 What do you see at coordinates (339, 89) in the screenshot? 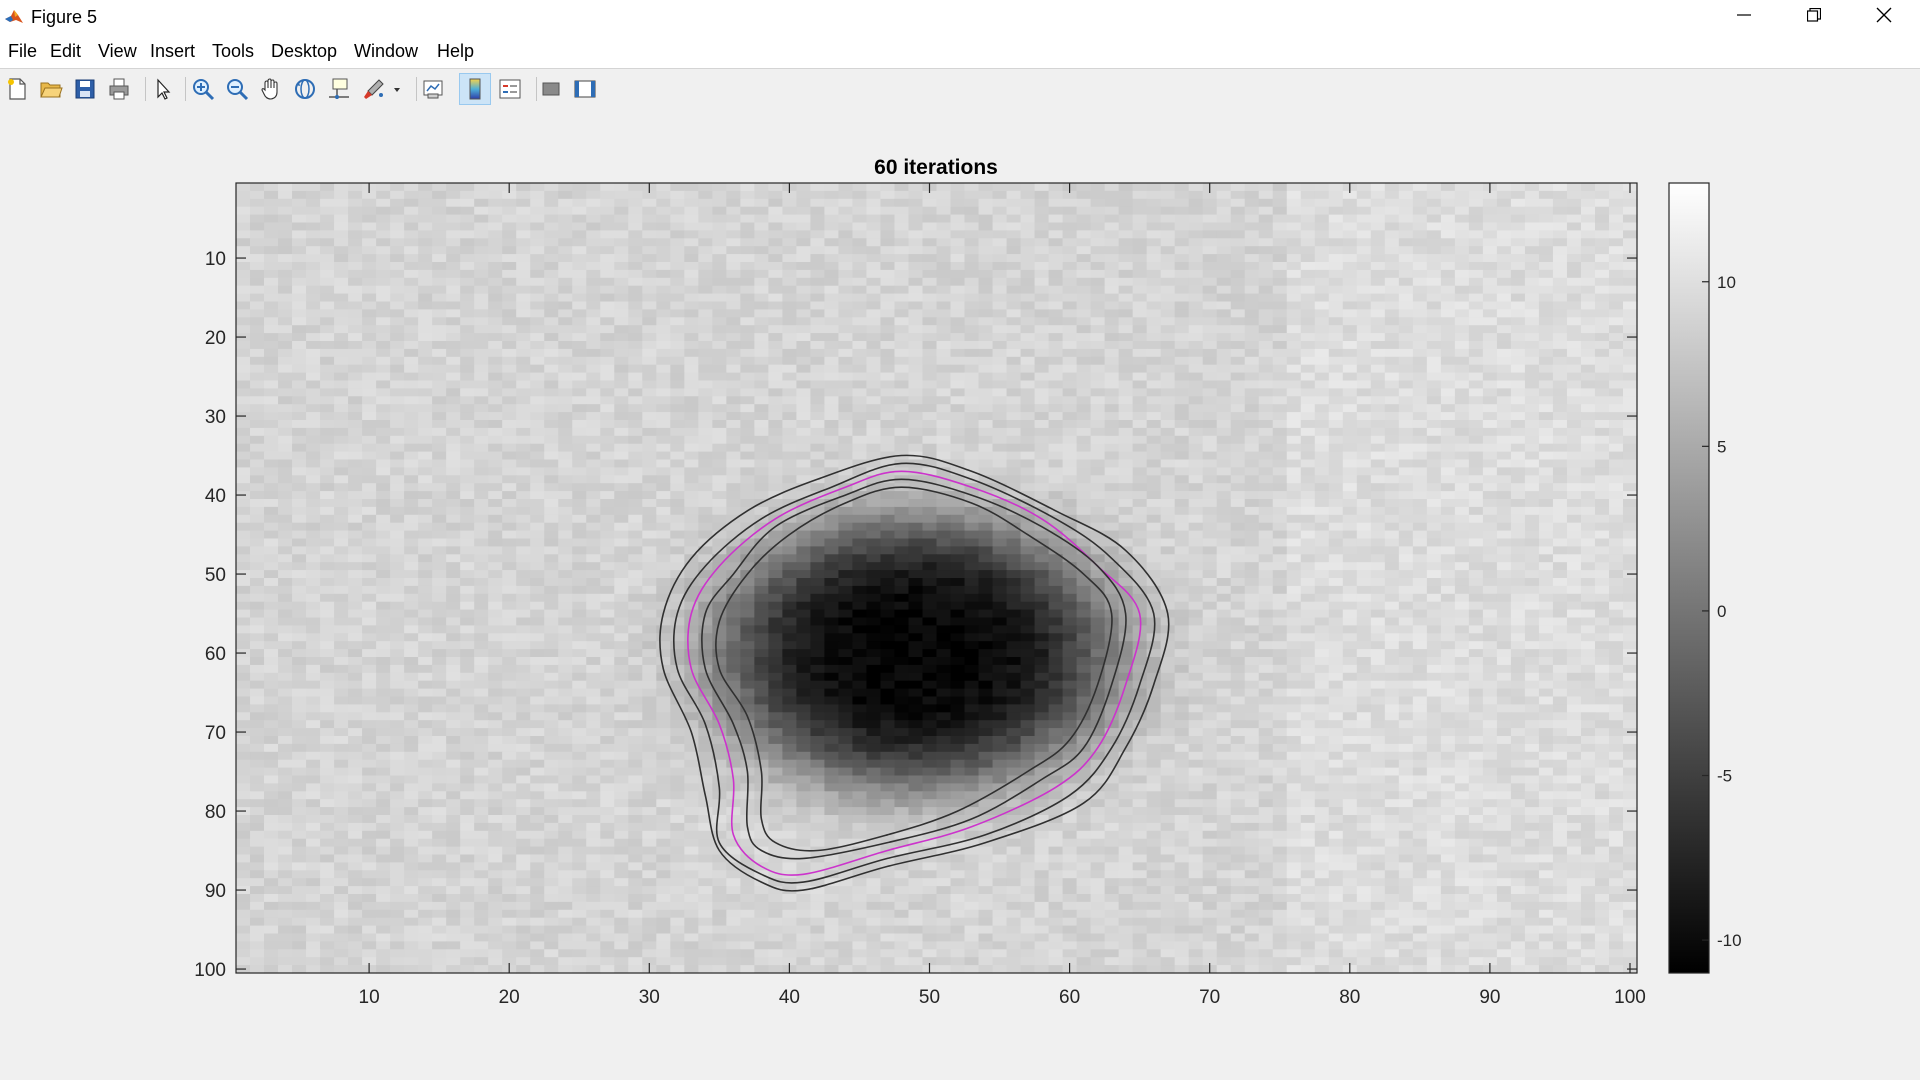
I see `data-cursor-button` at bounding box center [339, 89].